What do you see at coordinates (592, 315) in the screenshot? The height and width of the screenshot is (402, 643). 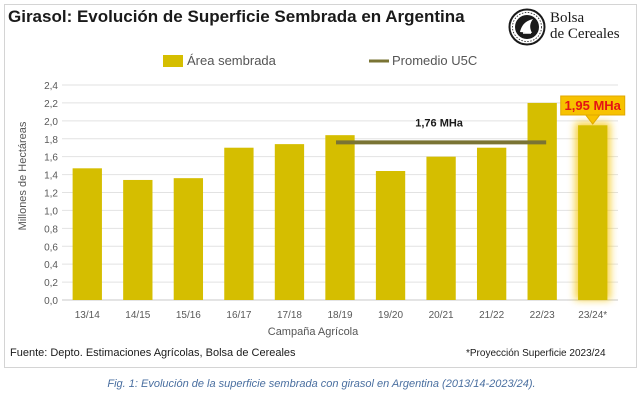 I see `x-tick-label: 23/24*` at bounding box center [592, 315].